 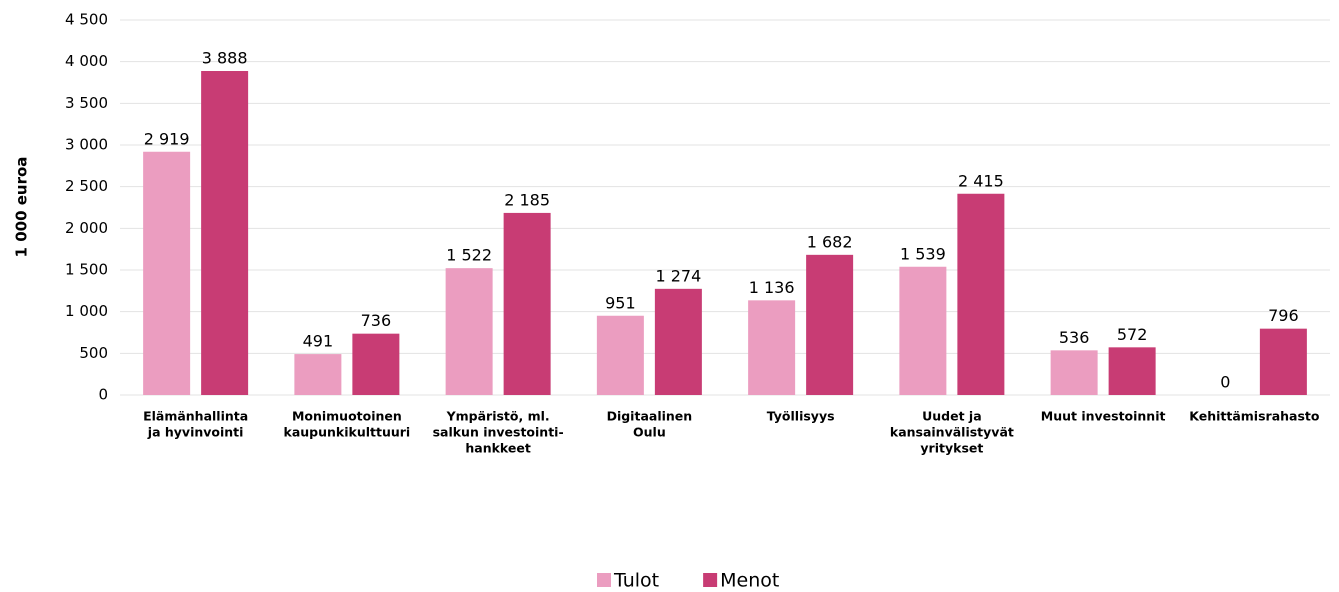 I want to click on y-tick-label: 3 500, so click(x=86, y=103).